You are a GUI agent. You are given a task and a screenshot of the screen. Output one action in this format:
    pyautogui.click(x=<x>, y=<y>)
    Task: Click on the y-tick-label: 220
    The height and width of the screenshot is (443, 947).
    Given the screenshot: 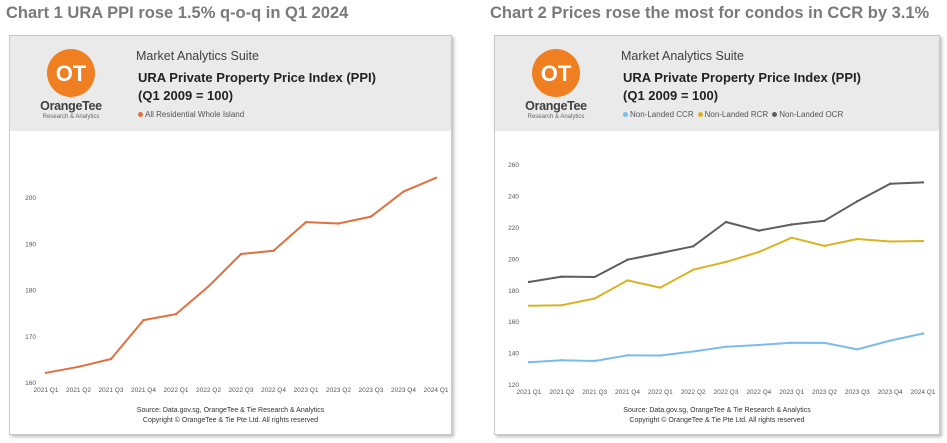 What is the action you would take?
    pyautogui.click(x=513, y=228)
    